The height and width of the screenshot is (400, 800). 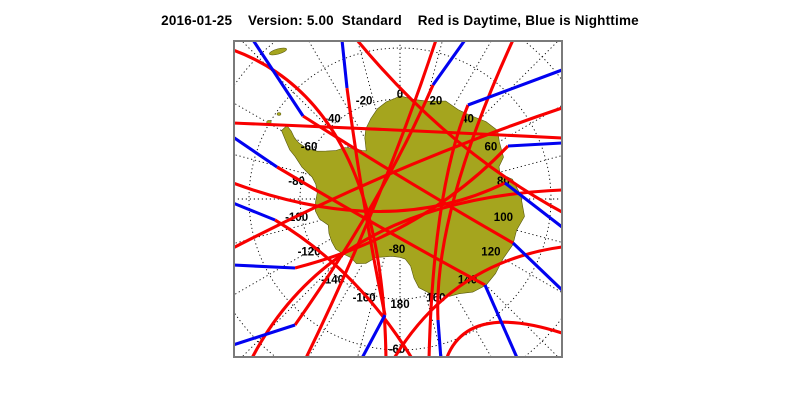 I want to click on latitude-label: -80, so click(x=397, y=250).